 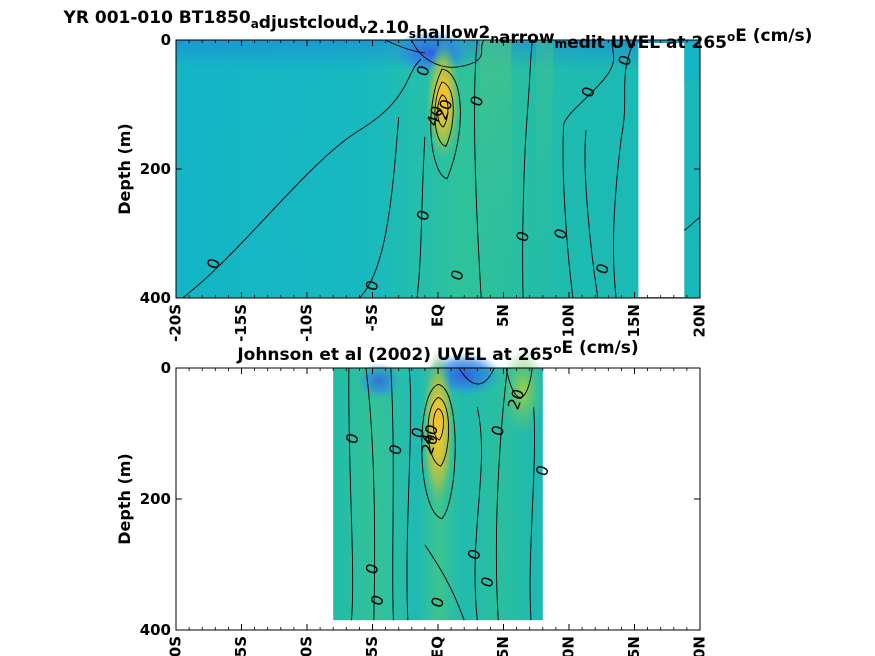 What do you see at coordinates (691, 62) in the screenshot?
I see `top-edge-strip` at bounding box center [691, 62].